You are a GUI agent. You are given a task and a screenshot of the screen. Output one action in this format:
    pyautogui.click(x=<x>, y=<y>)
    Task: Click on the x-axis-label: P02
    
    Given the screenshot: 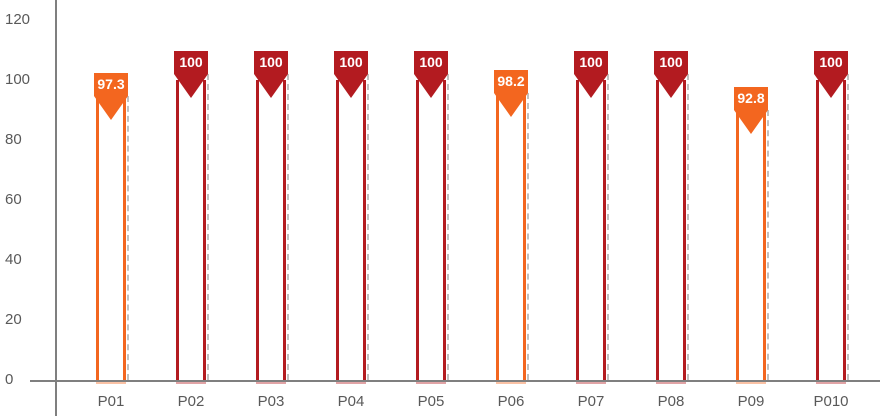 What is the action you would take?
    pyautogui.click(x=191, y=401)
    